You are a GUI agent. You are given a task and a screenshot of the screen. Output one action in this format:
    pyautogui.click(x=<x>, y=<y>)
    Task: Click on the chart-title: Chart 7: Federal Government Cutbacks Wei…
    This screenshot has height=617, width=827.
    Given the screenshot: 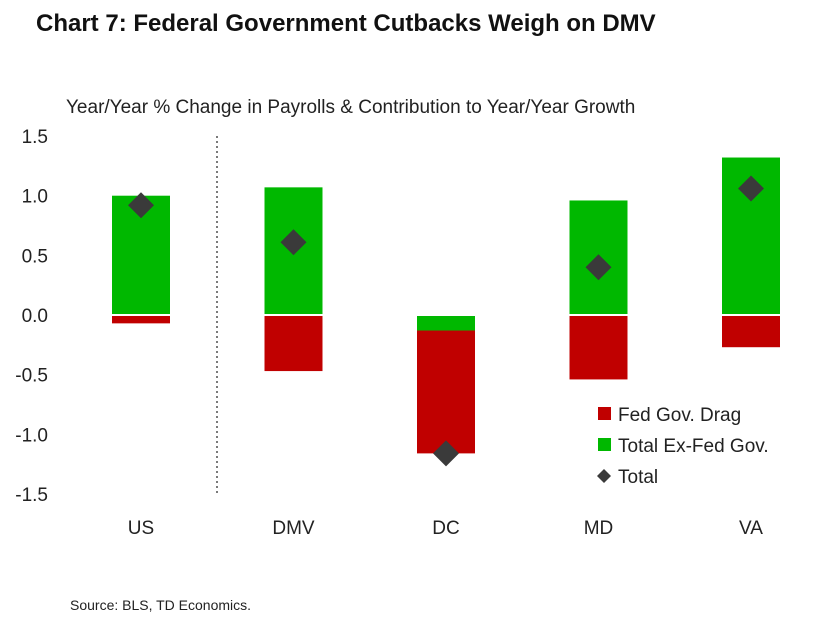 What is the action you would take?
    pyautogui.click(x=346, y=23)
    